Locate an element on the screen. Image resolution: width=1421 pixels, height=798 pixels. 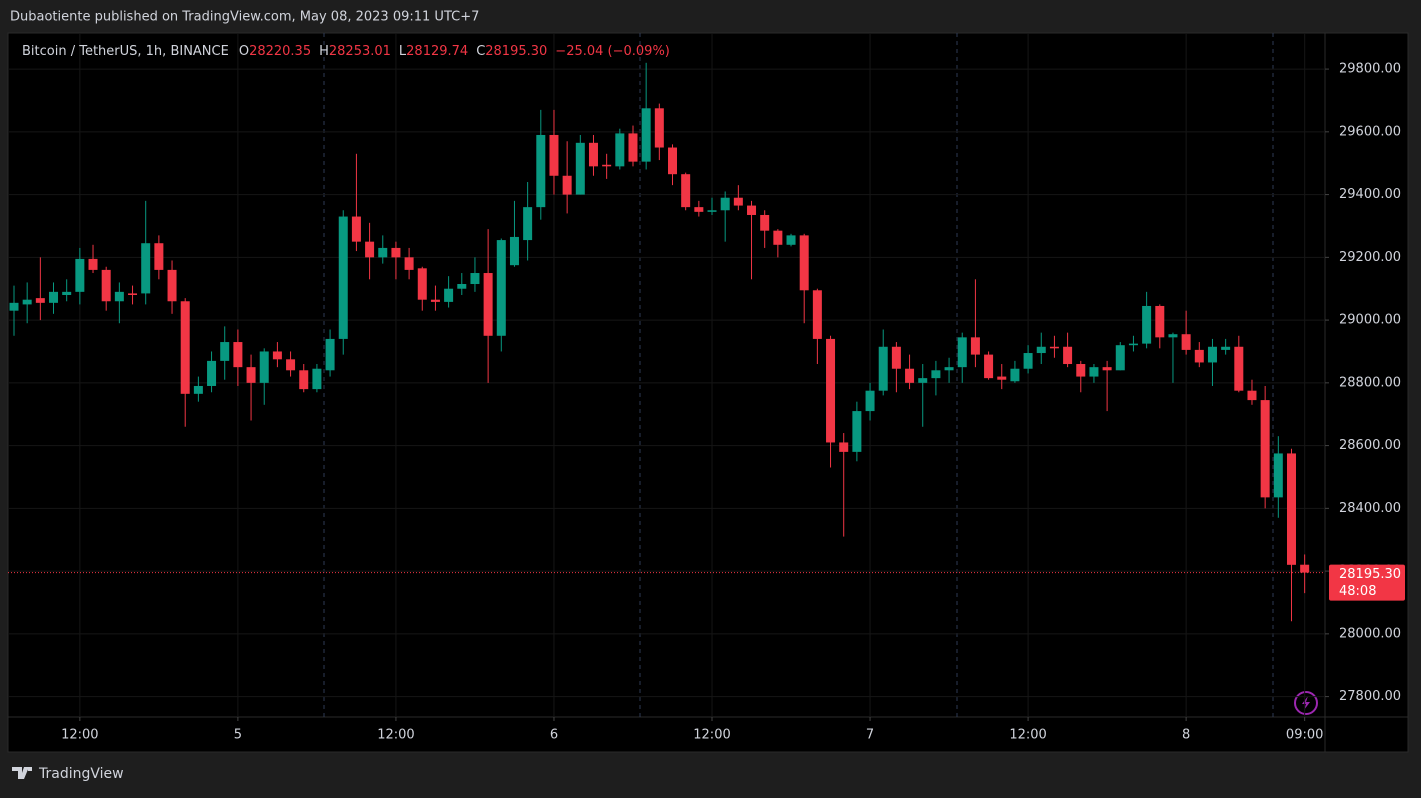
y-tick-label: 28600.00 is located at coordinates (1370, 445).